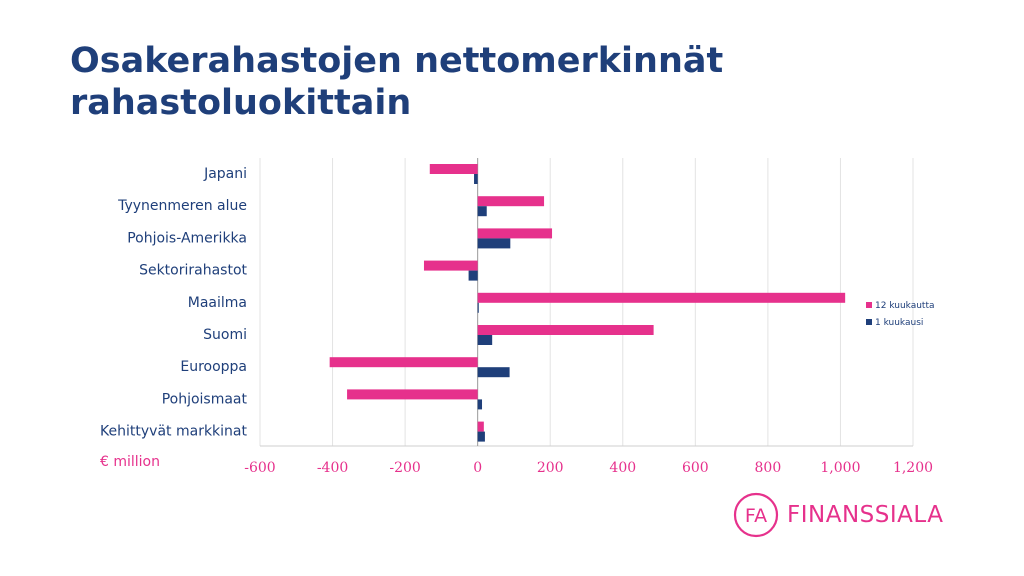 The image size is (1024, 576). Describe the element at coordinates (477, 468) in the screenshot. I see `x-tick-label: 0` at that location.